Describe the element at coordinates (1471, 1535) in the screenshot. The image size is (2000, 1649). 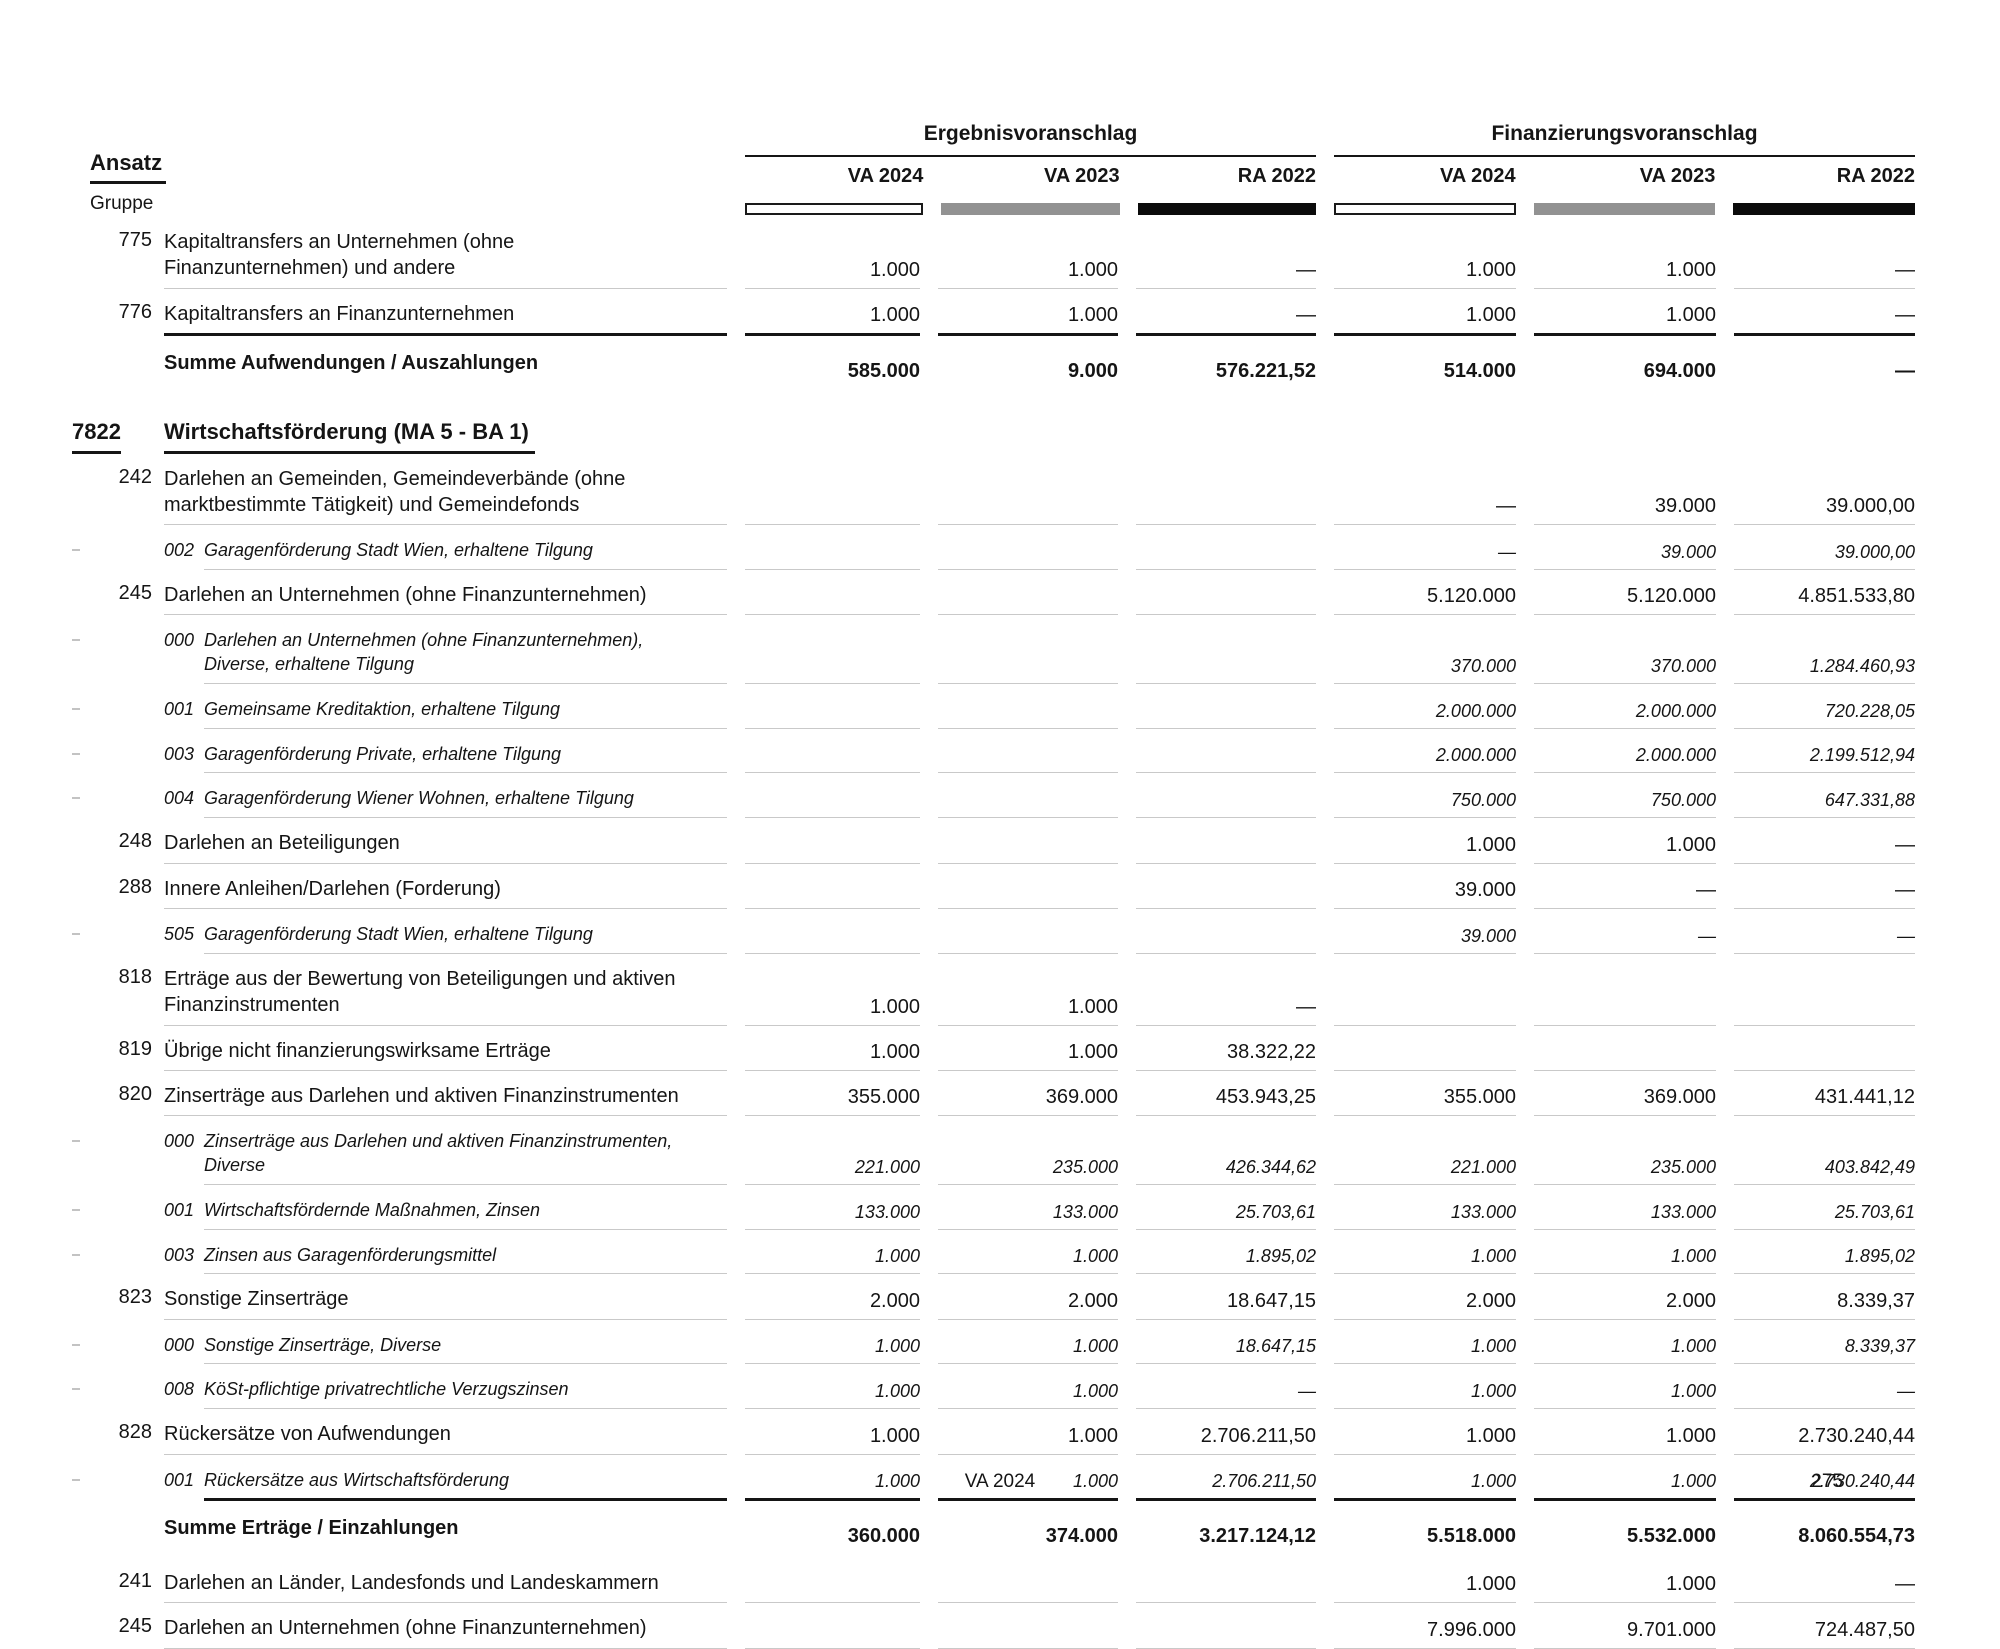
I see `value-cell-fin-va2024: 5.518.000` at that location.